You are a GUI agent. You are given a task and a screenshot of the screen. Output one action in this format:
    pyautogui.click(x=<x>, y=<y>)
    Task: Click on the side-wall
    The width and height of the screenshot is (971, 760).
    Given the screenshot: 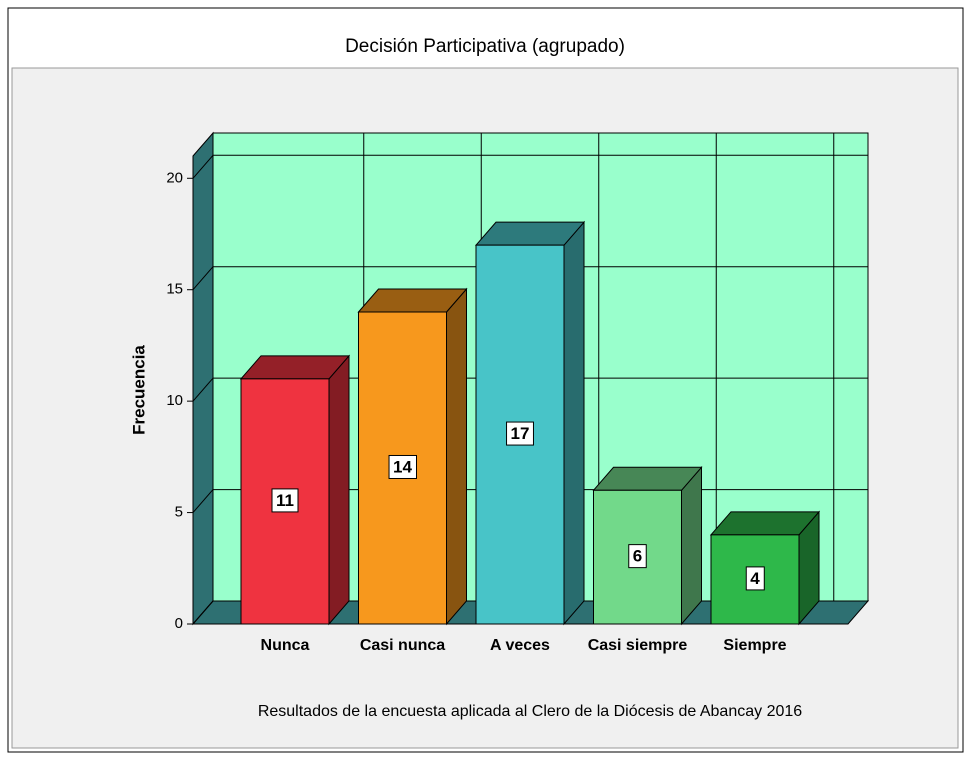 What is the action you would take?
    pyautogui.click(x=203, y=378)
    